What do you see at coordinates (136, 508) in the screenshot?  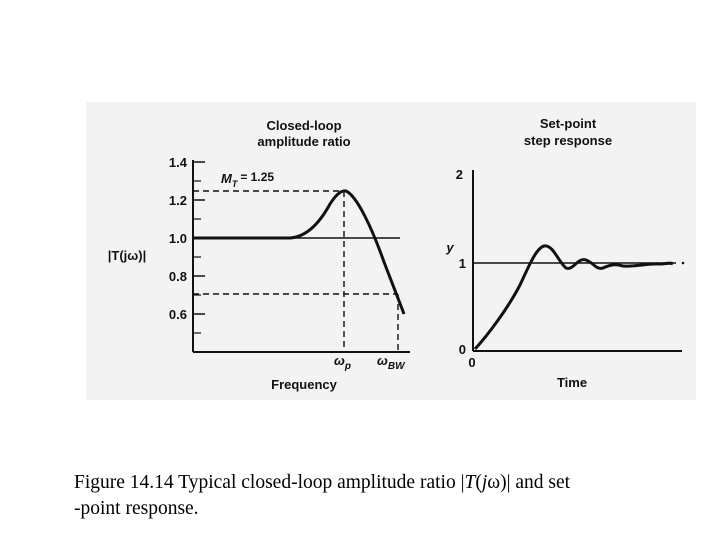 I see `caption-line-2: -point response.` at bounding box center [136, 508].